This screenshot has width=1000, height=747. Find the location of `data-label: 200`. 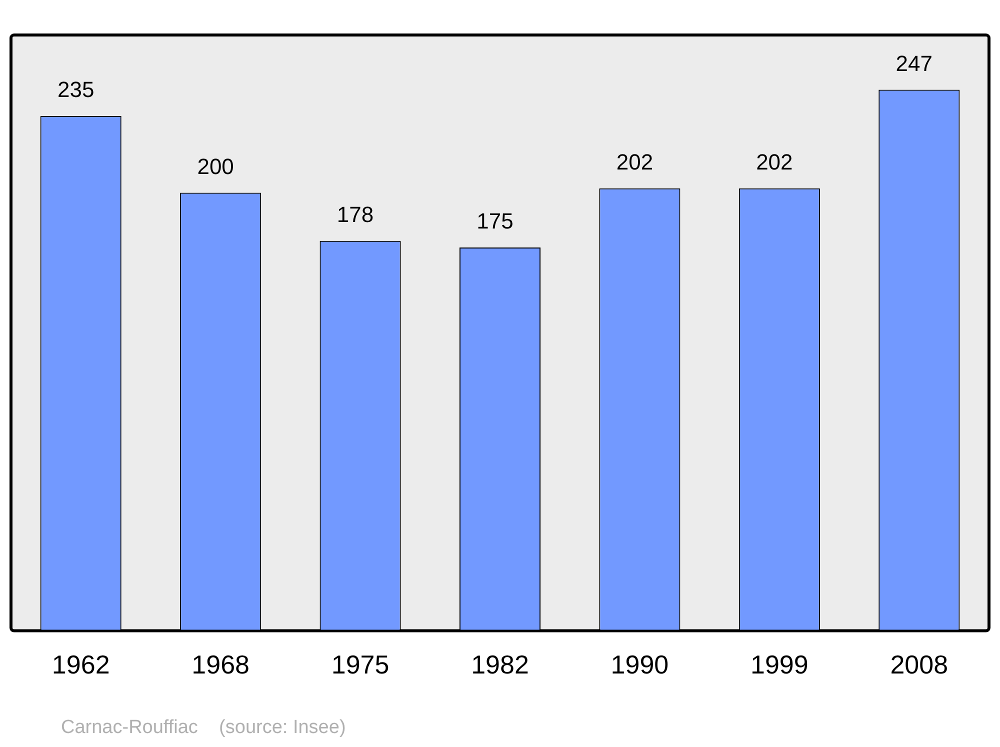

data-label: 200 is located at coordinates (215, 166).